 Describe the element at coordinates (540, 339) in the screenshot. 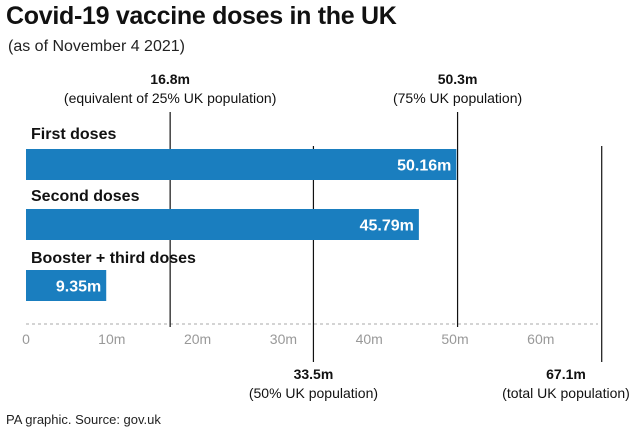

I see `x-tick-label: 60m` at that location.